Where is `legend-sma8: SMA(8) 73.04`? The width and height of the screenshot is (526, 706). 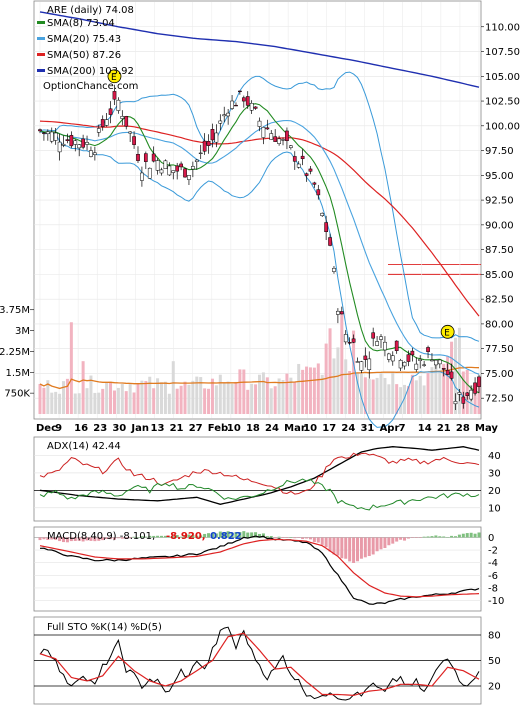 legend-sma8: SMA(8) 73.04 is located at coordinates (81, 23).